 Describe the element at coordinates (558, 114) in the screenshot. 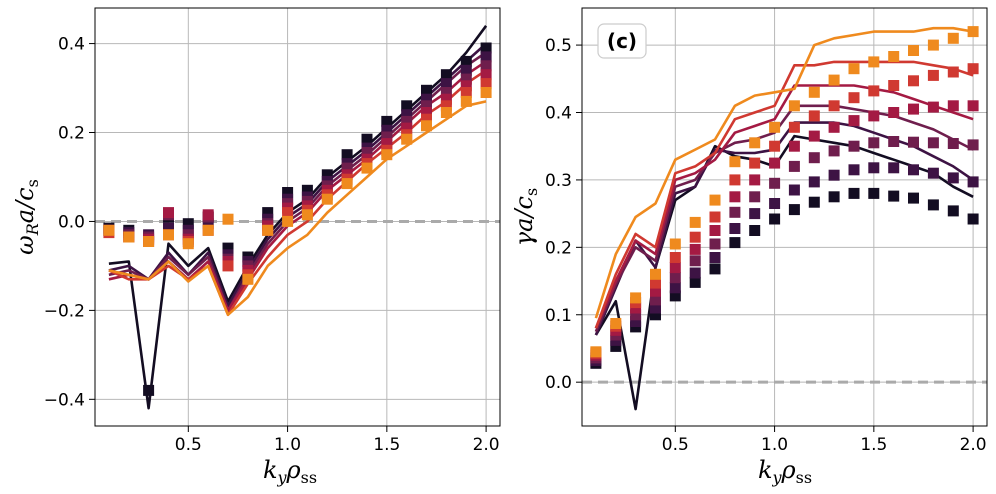

I see `gamma-y-tick-label: 0.4` at that location.